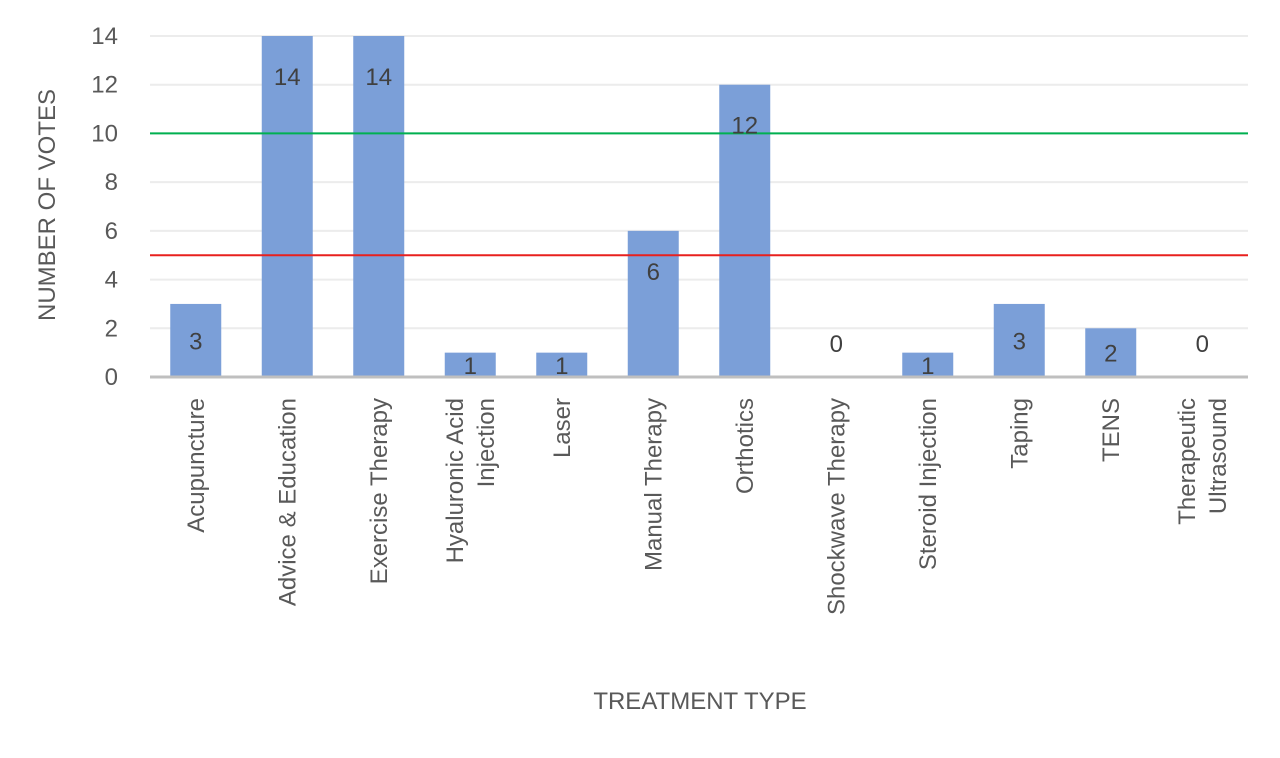  I want to click on x-category-label-line: Shockwave Therapy, so click(836, 506).